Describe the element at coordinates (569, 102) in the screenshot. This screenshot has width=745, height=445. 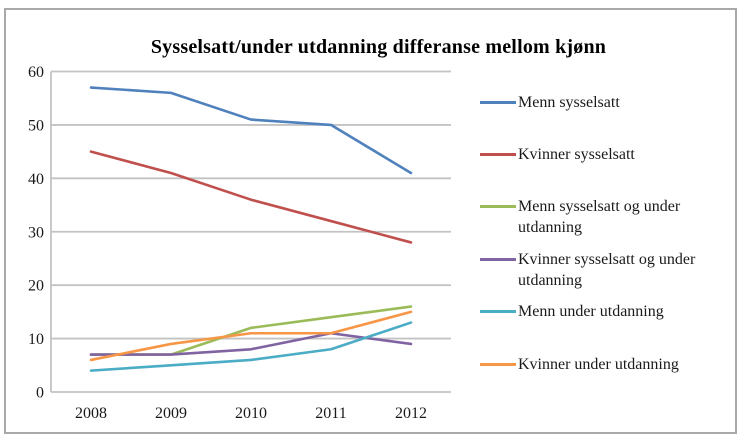
I see `legend-label: Menn sysselsatt` at that location.